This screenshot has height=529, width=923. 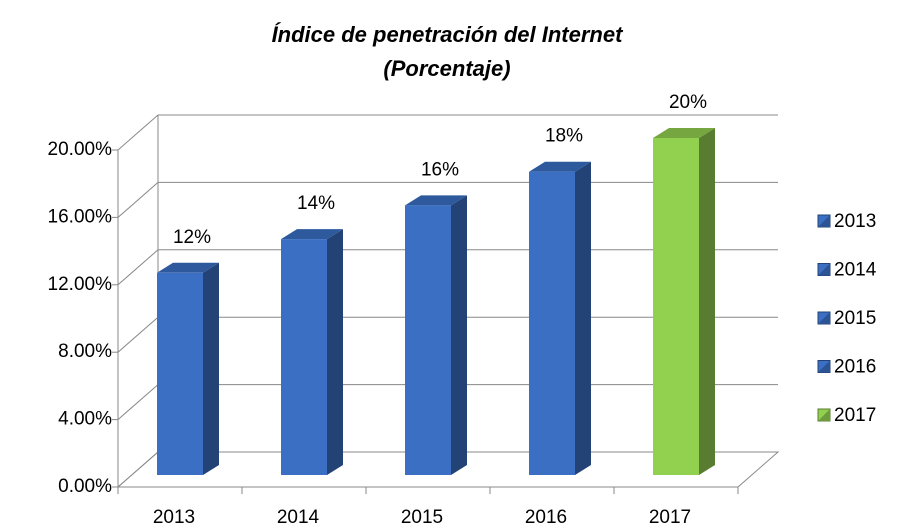 I want to click on y-tick-label: 8.00%, so click(x=85, y=351).